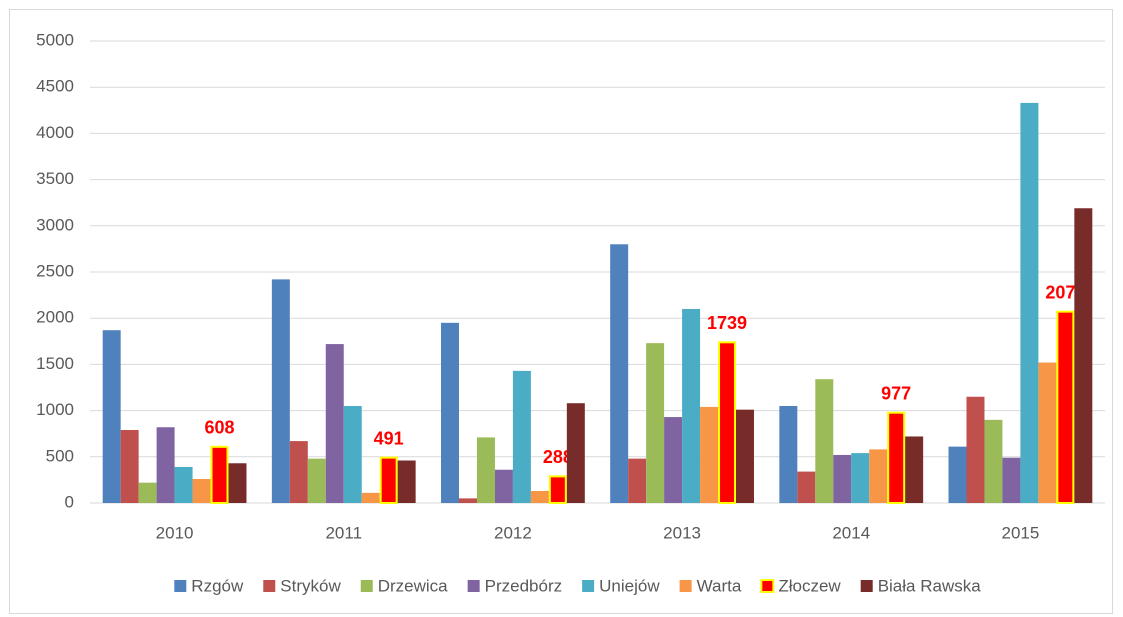 The height and width of the screenshot is (617, 1123). What do you see at coordinates (719, 585) in the screenshot?
I see `legend-label: Warta` at bounding box center [719, 585].